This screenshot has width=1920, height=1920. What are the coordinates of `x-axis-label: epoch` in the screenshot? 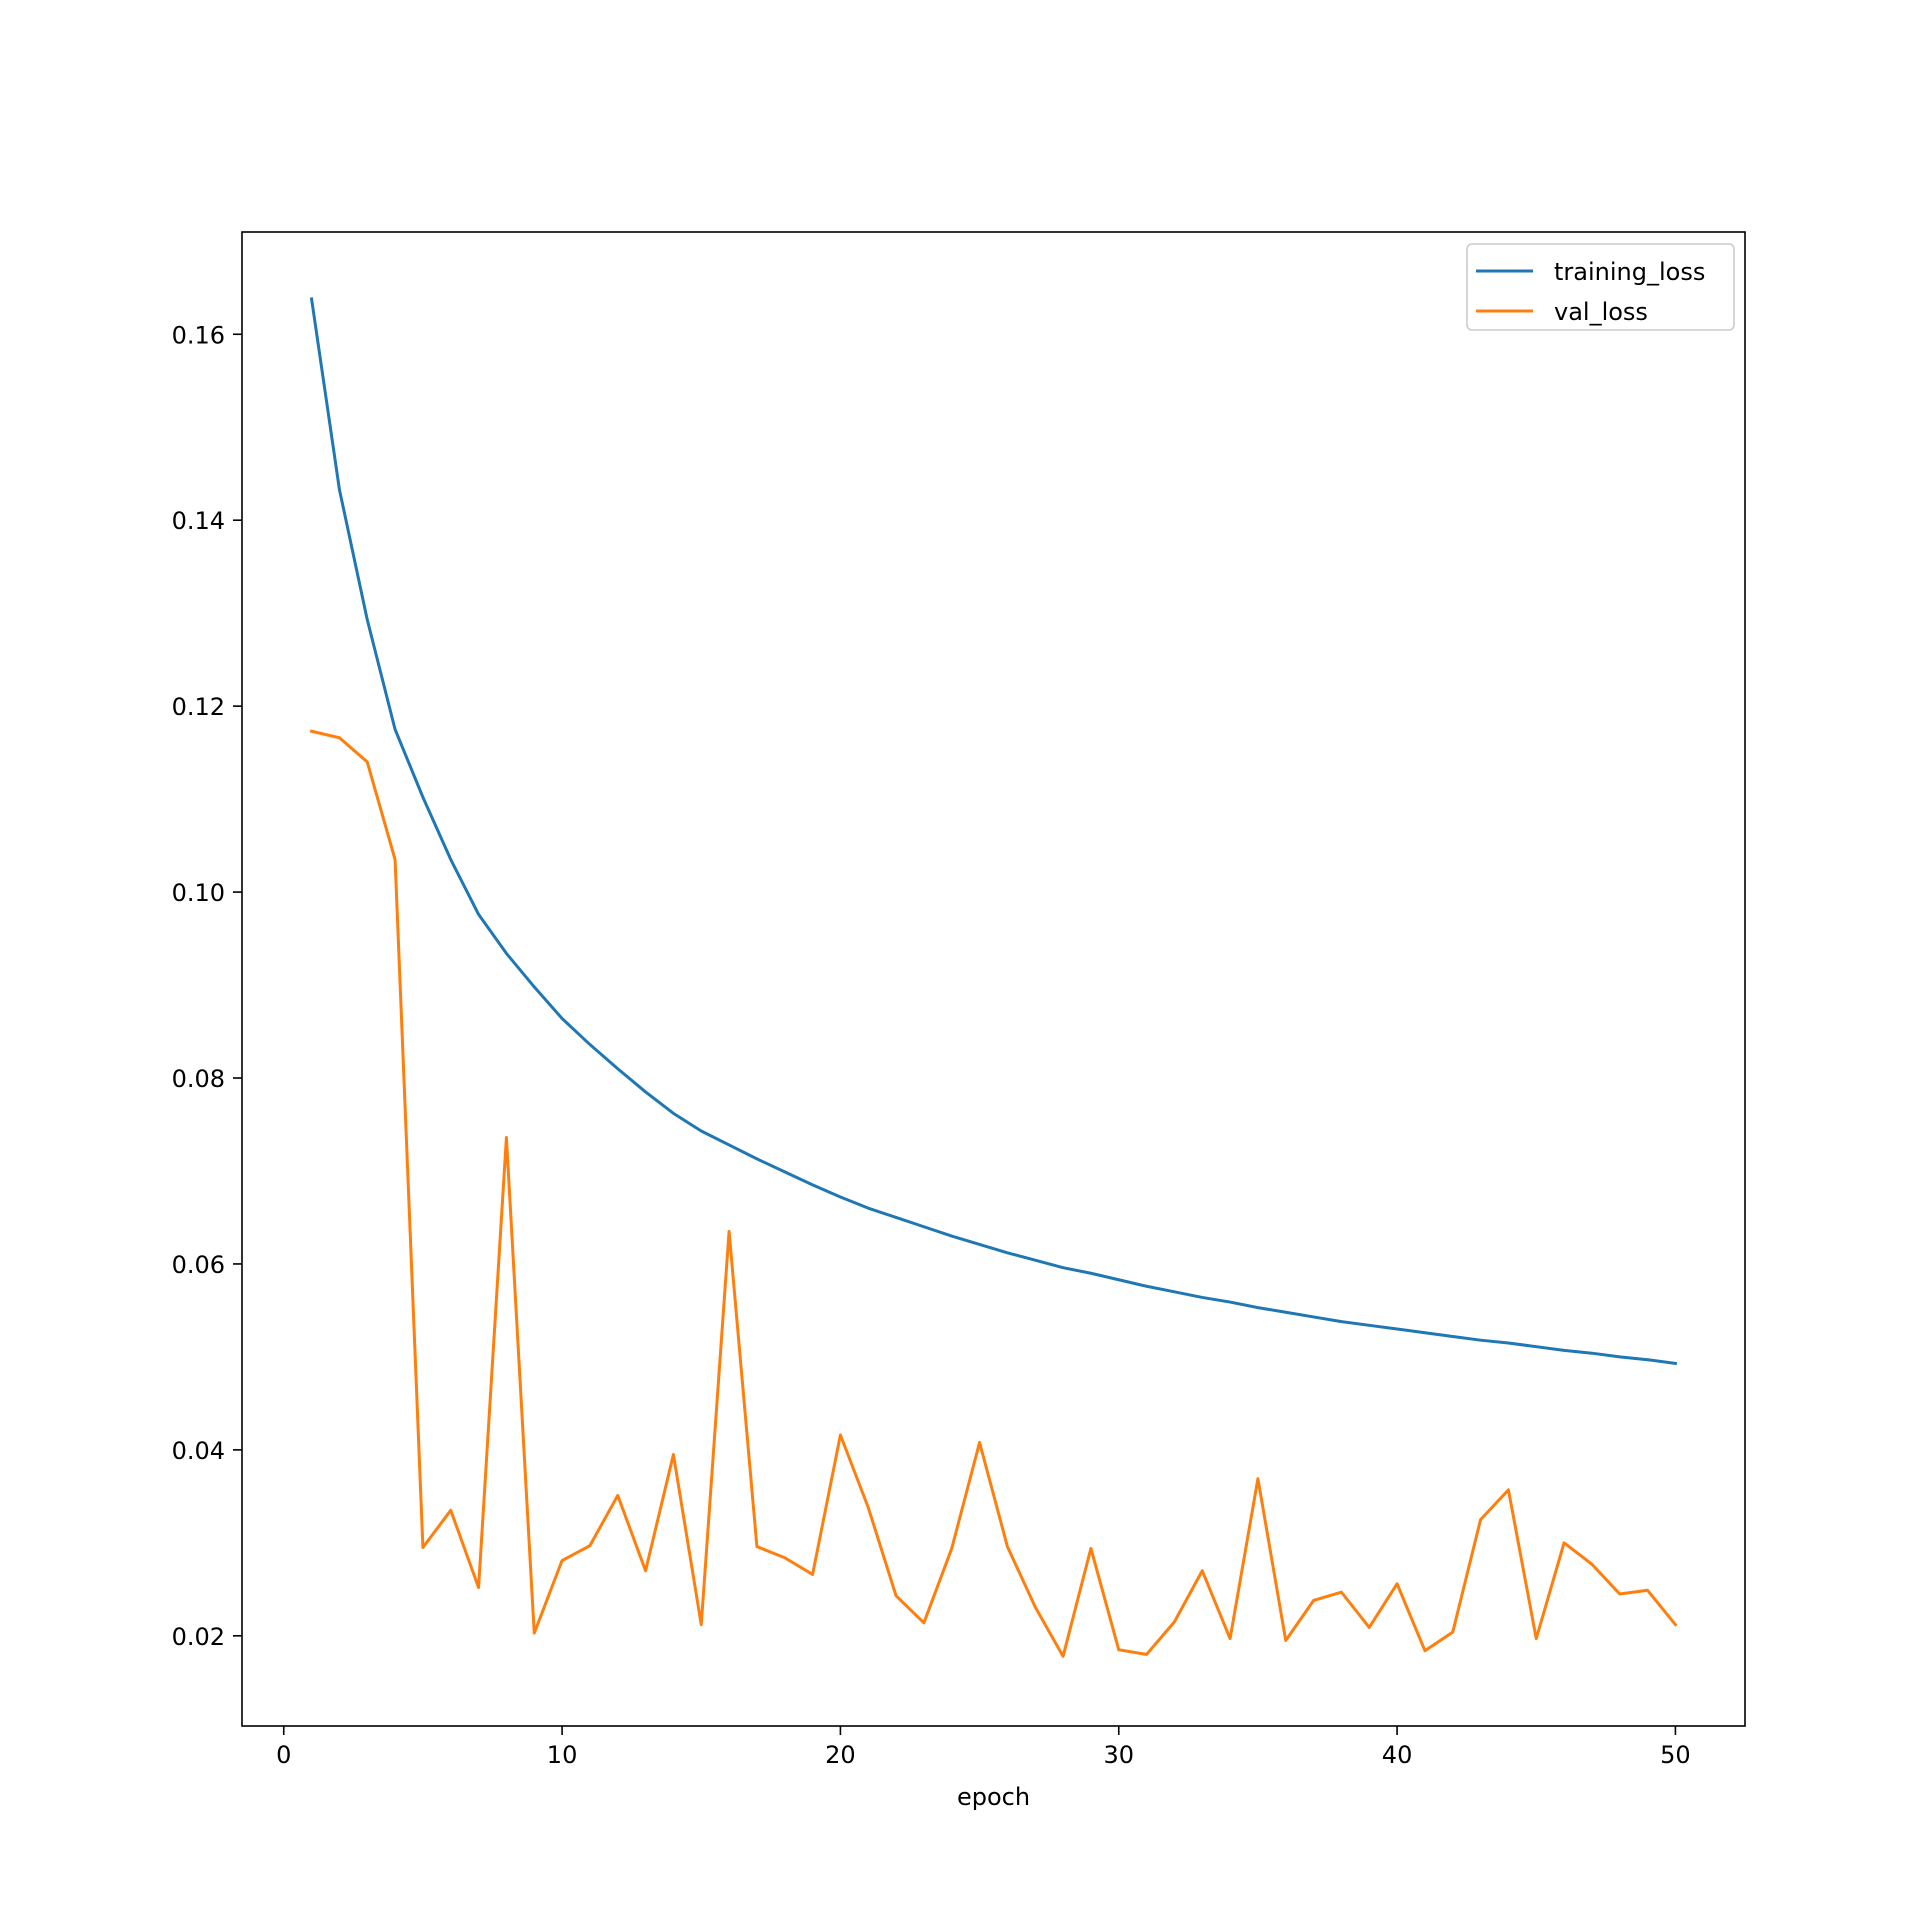 It's located at (993, 1797).